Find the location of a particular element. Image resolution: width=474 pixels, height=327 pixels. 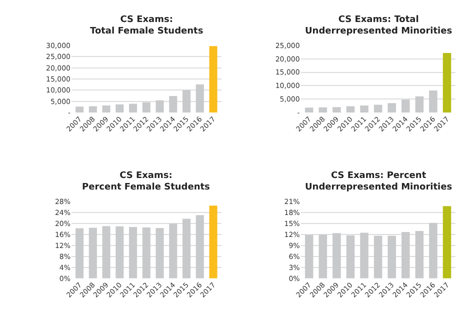

chart-title: CS Exams: Total Female Students is located at coordinates (147, 26).